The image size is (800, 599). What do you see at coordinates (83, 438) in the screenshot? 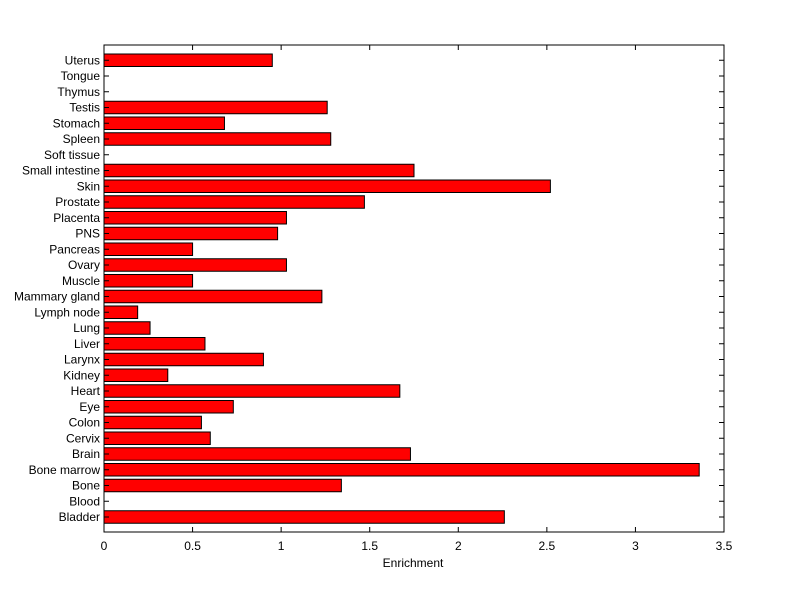
I see `category-label-cervix: Cervix` at bounding box center [83, 438].